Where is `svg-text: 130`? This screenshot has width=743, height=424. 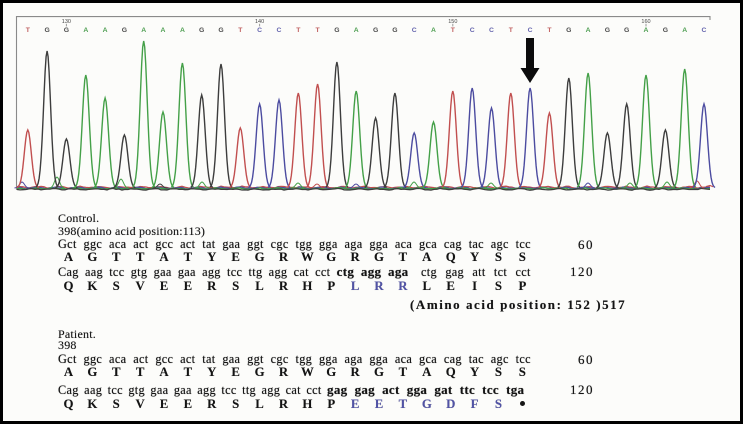
svg-text: 130 is located at coordinates (66, 22).